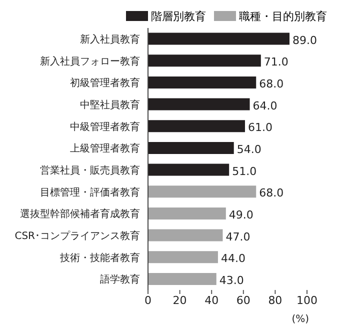  Describe the element at coordinates (238, 237) in the screenshot. I see `data-label: 47.0` at that location.